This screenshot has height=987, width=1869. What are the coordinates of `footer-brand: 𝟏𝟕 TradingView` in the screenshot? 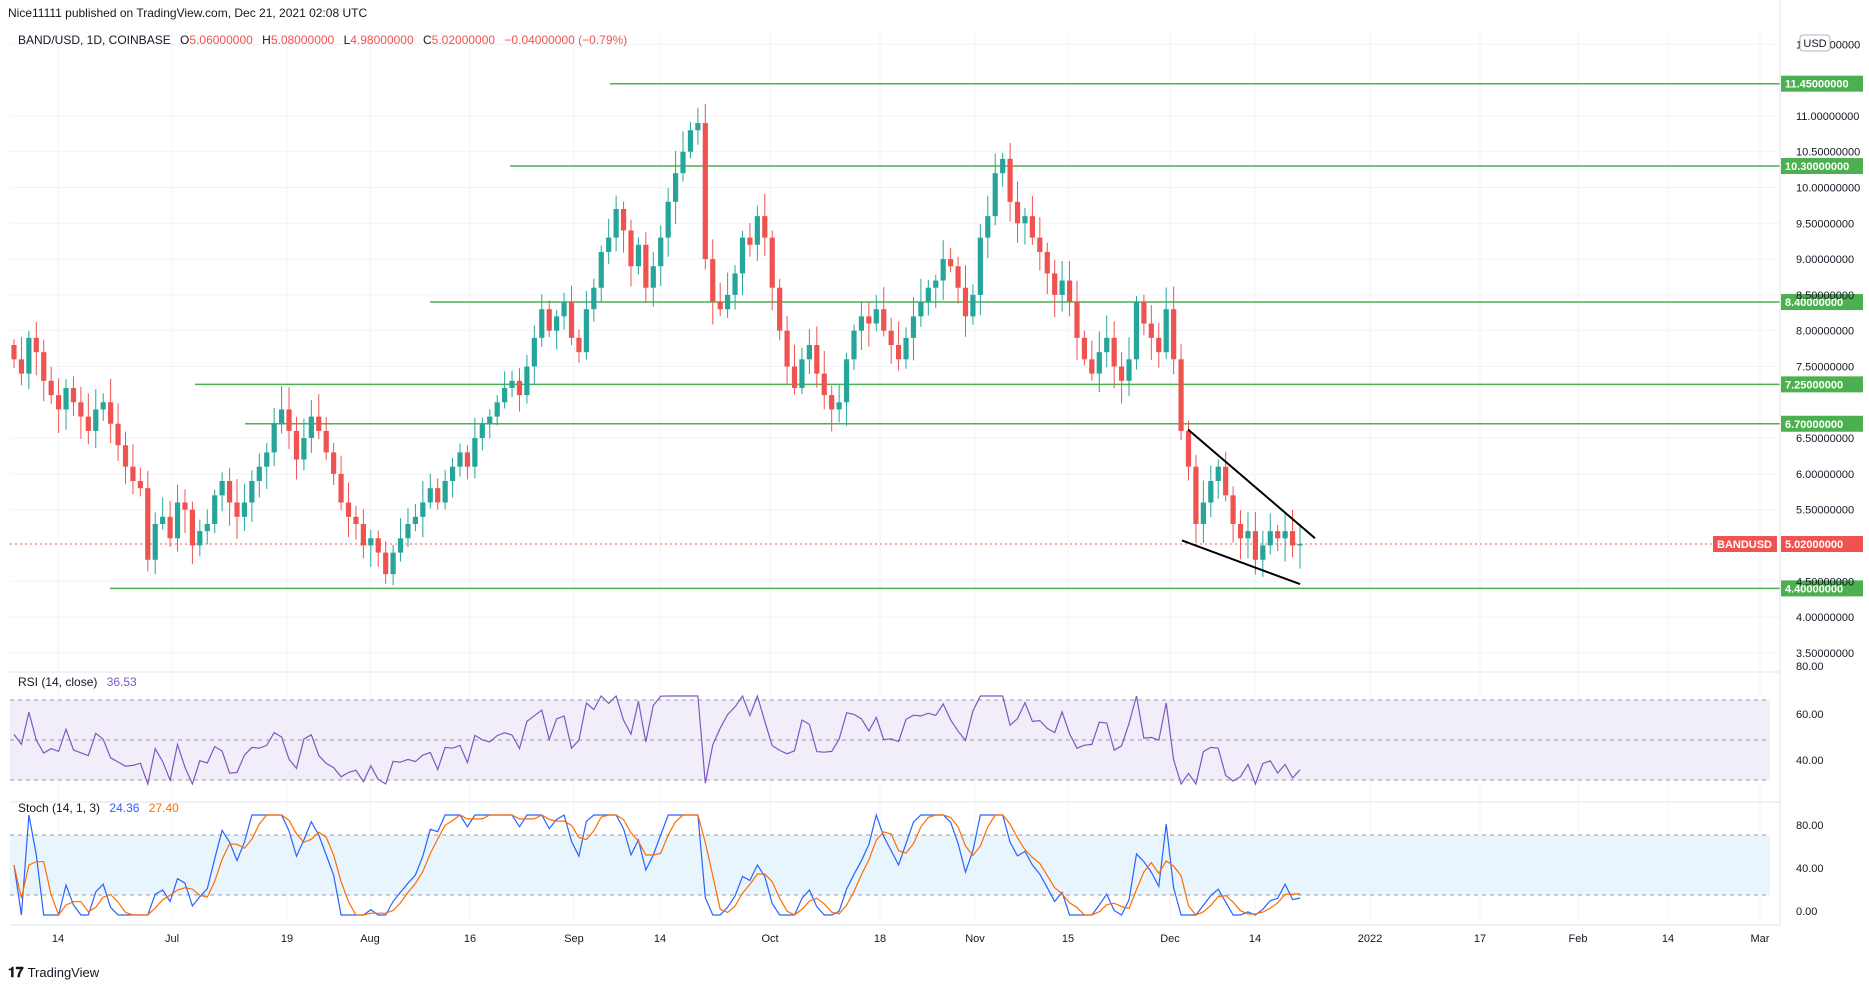 It's located at (53, 972).